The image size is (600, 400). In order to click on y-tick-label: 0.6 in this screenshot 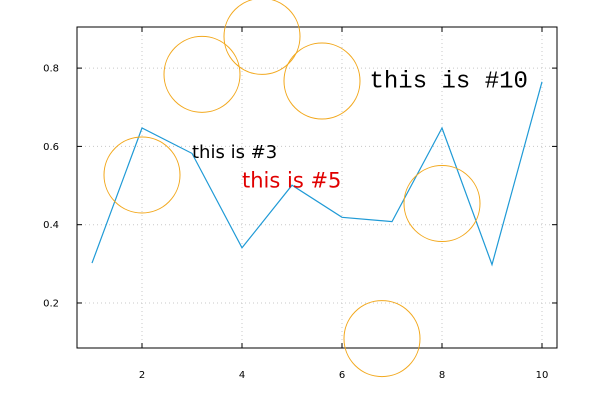, I will do `click(51, 147)`.